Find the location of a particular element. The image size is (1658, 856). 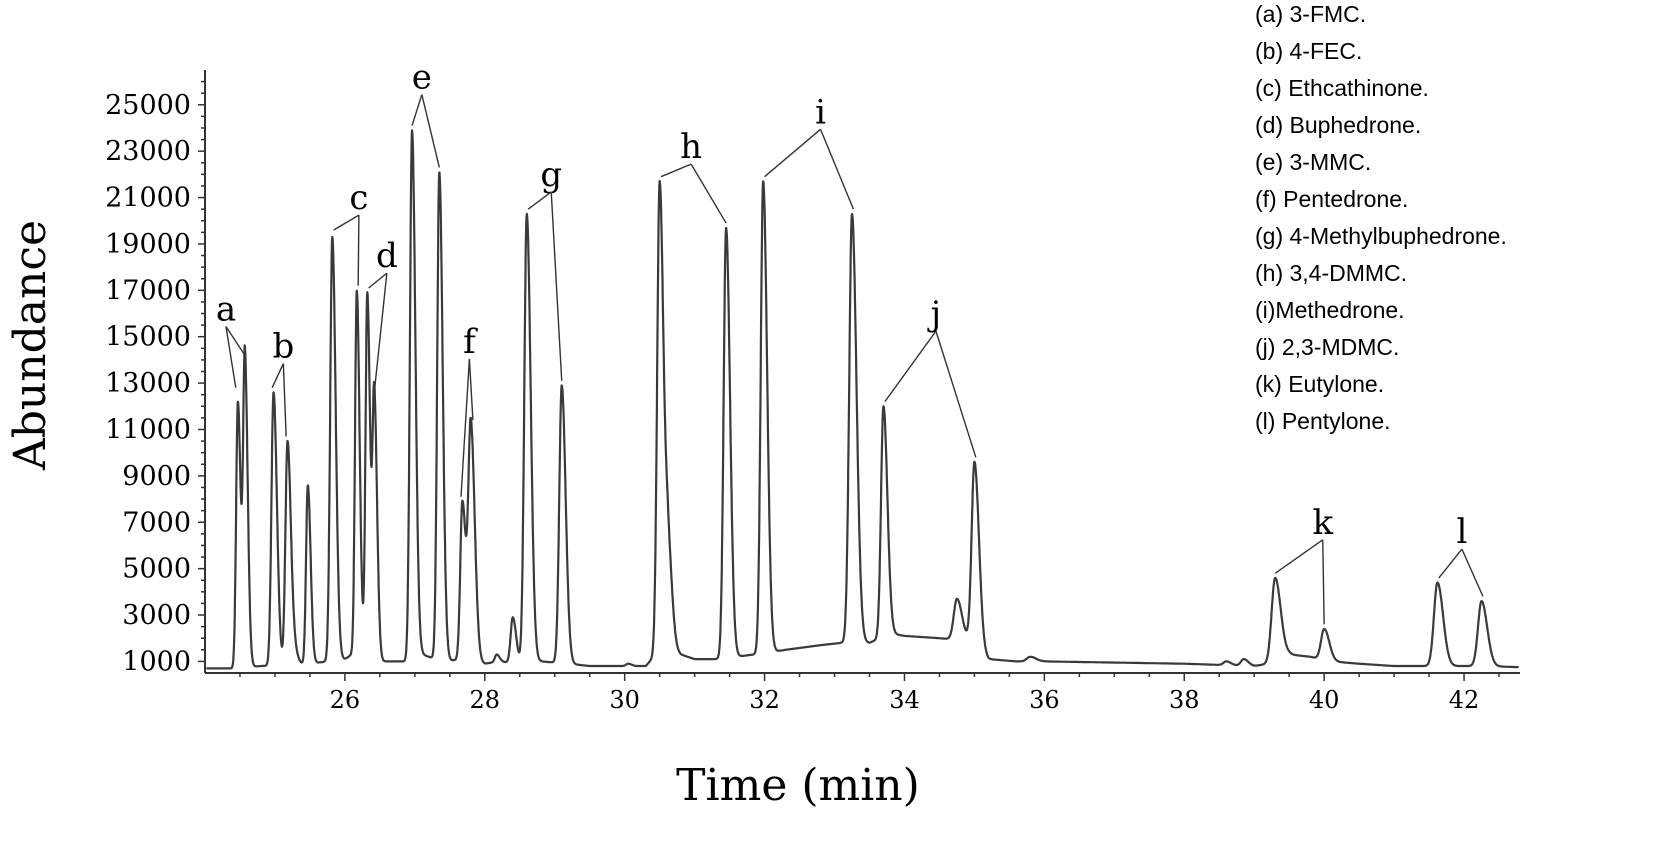

y-axis-title: Abundance is located at coordinates (30, 345).